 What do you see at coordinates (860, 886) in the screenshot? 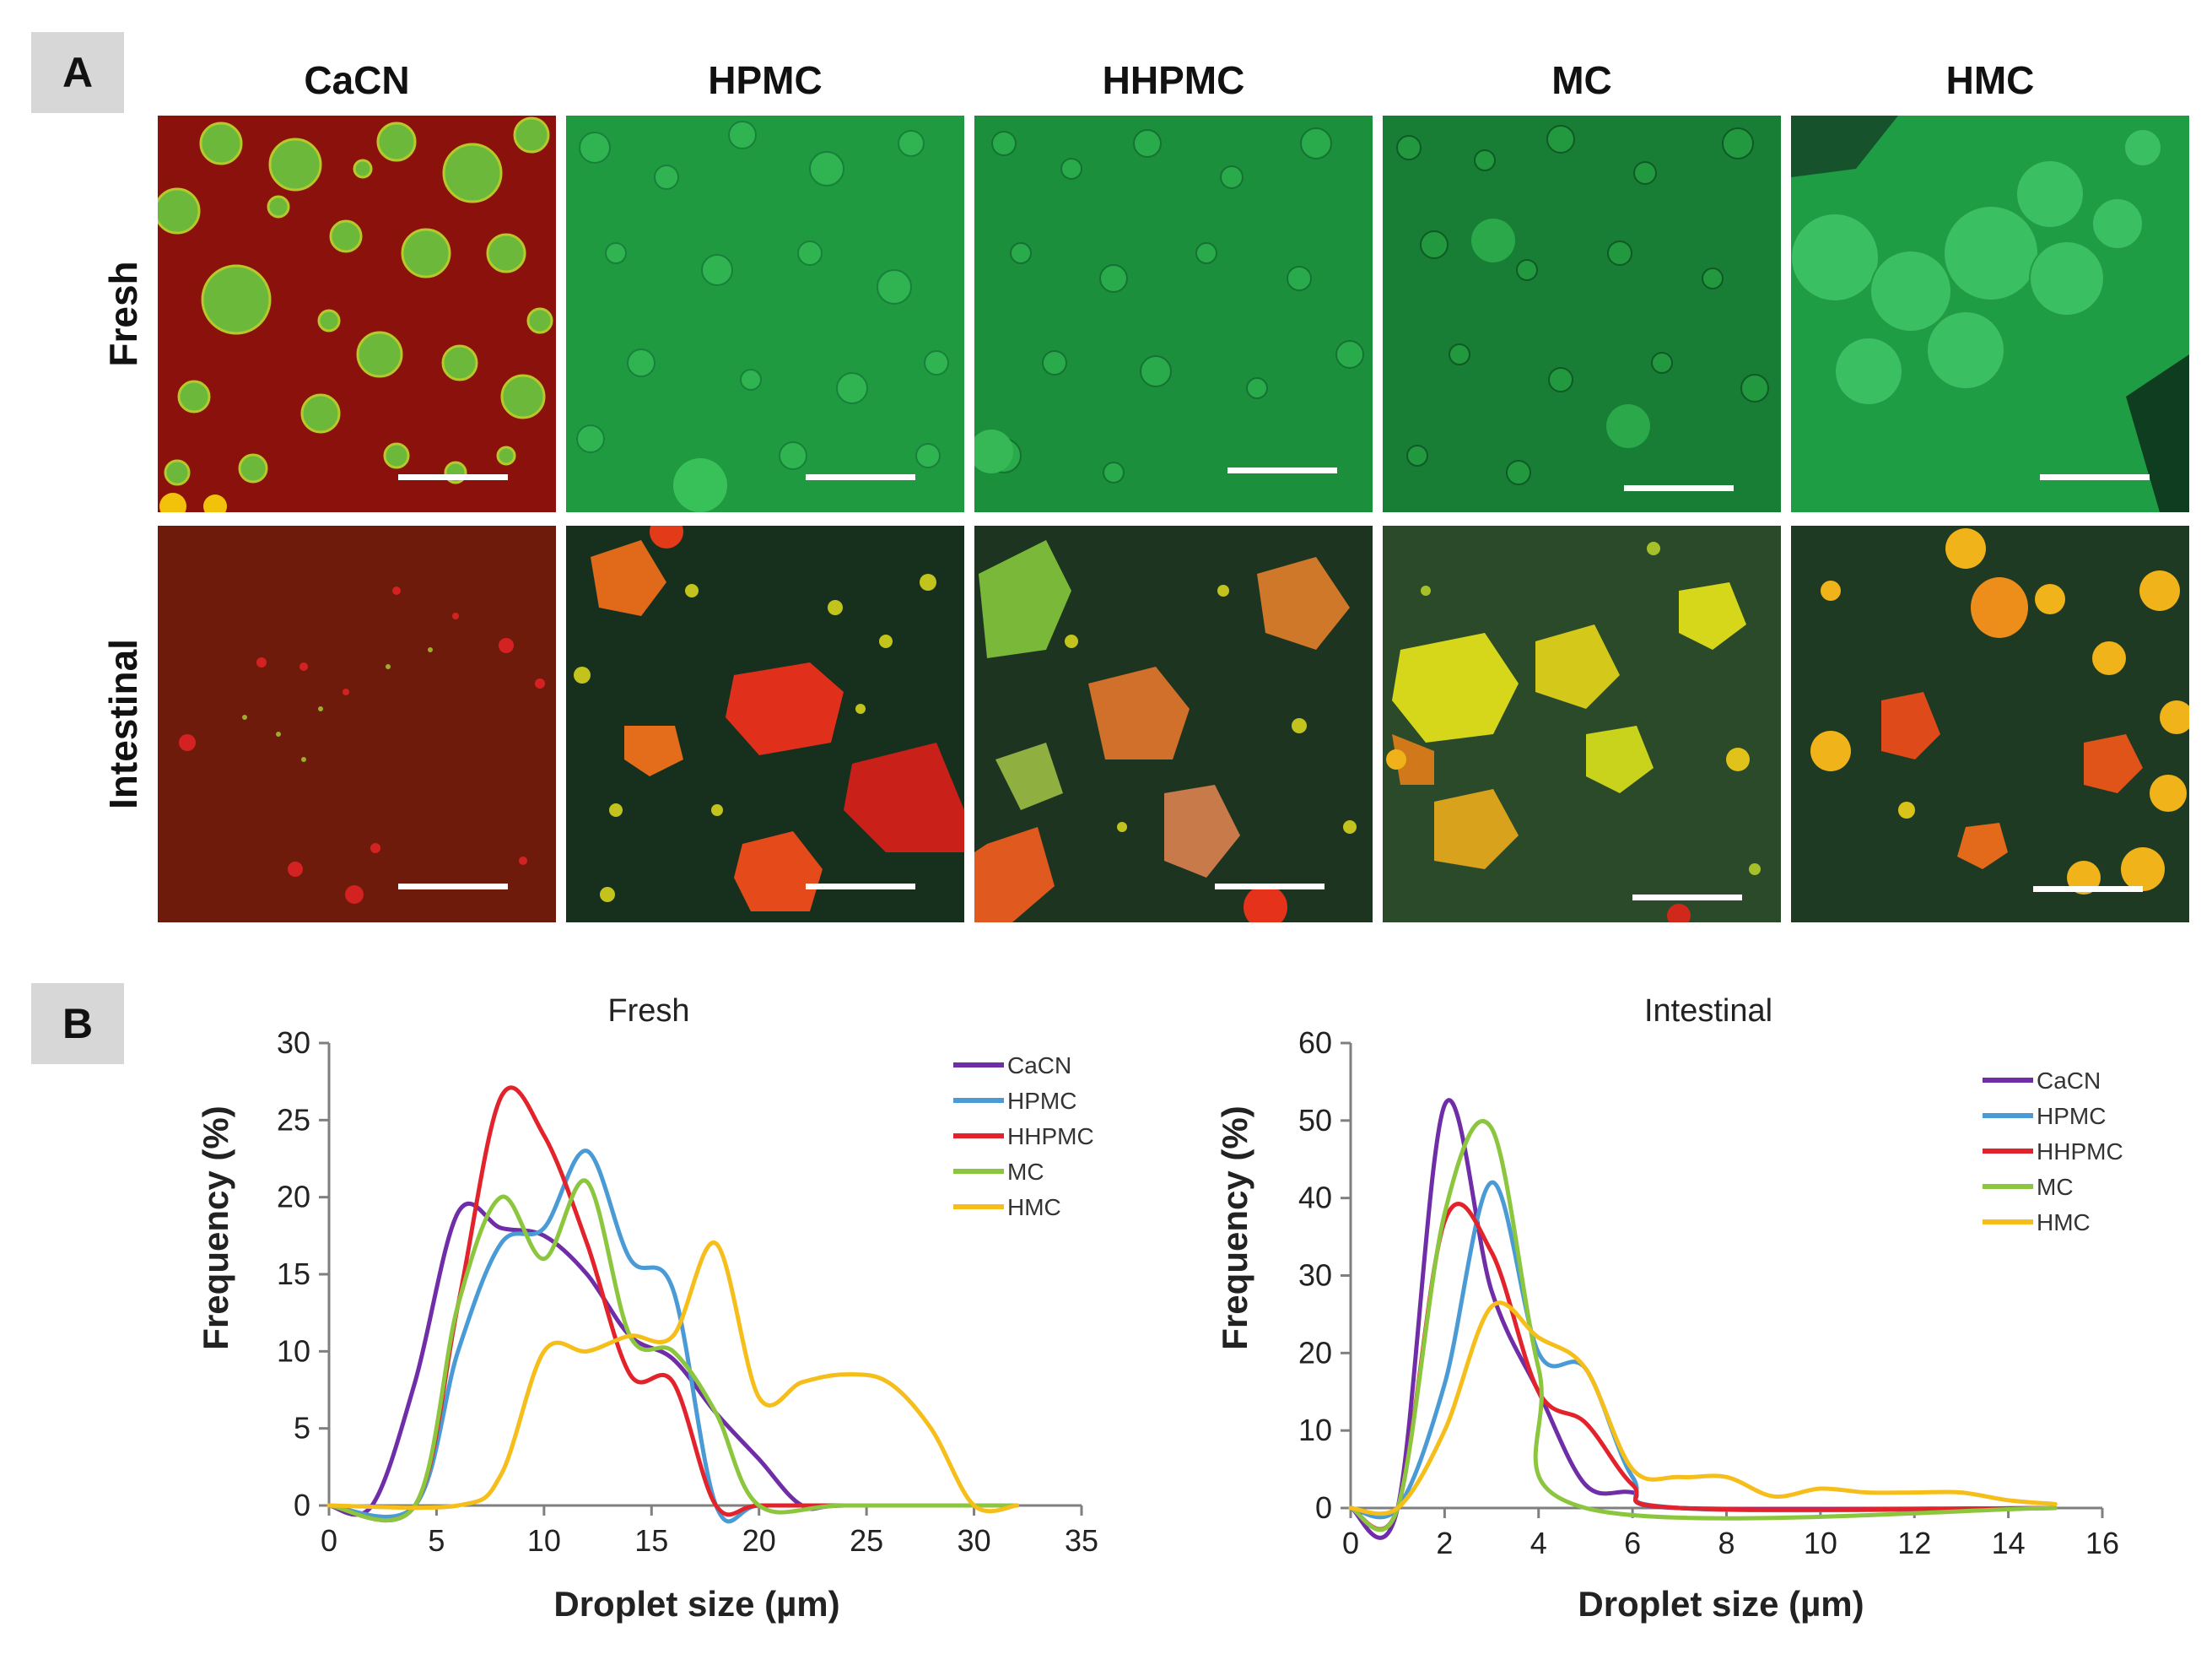
I see `scale-bar-intestinal-hpmc` at bounding box center [860, 886].